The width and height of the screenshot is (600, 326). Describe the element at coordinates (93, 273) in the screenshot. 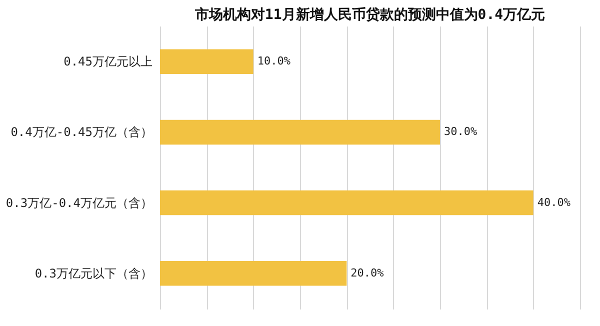

I see `y-tick-label: 0.3万亿元以下（含）` at that location.